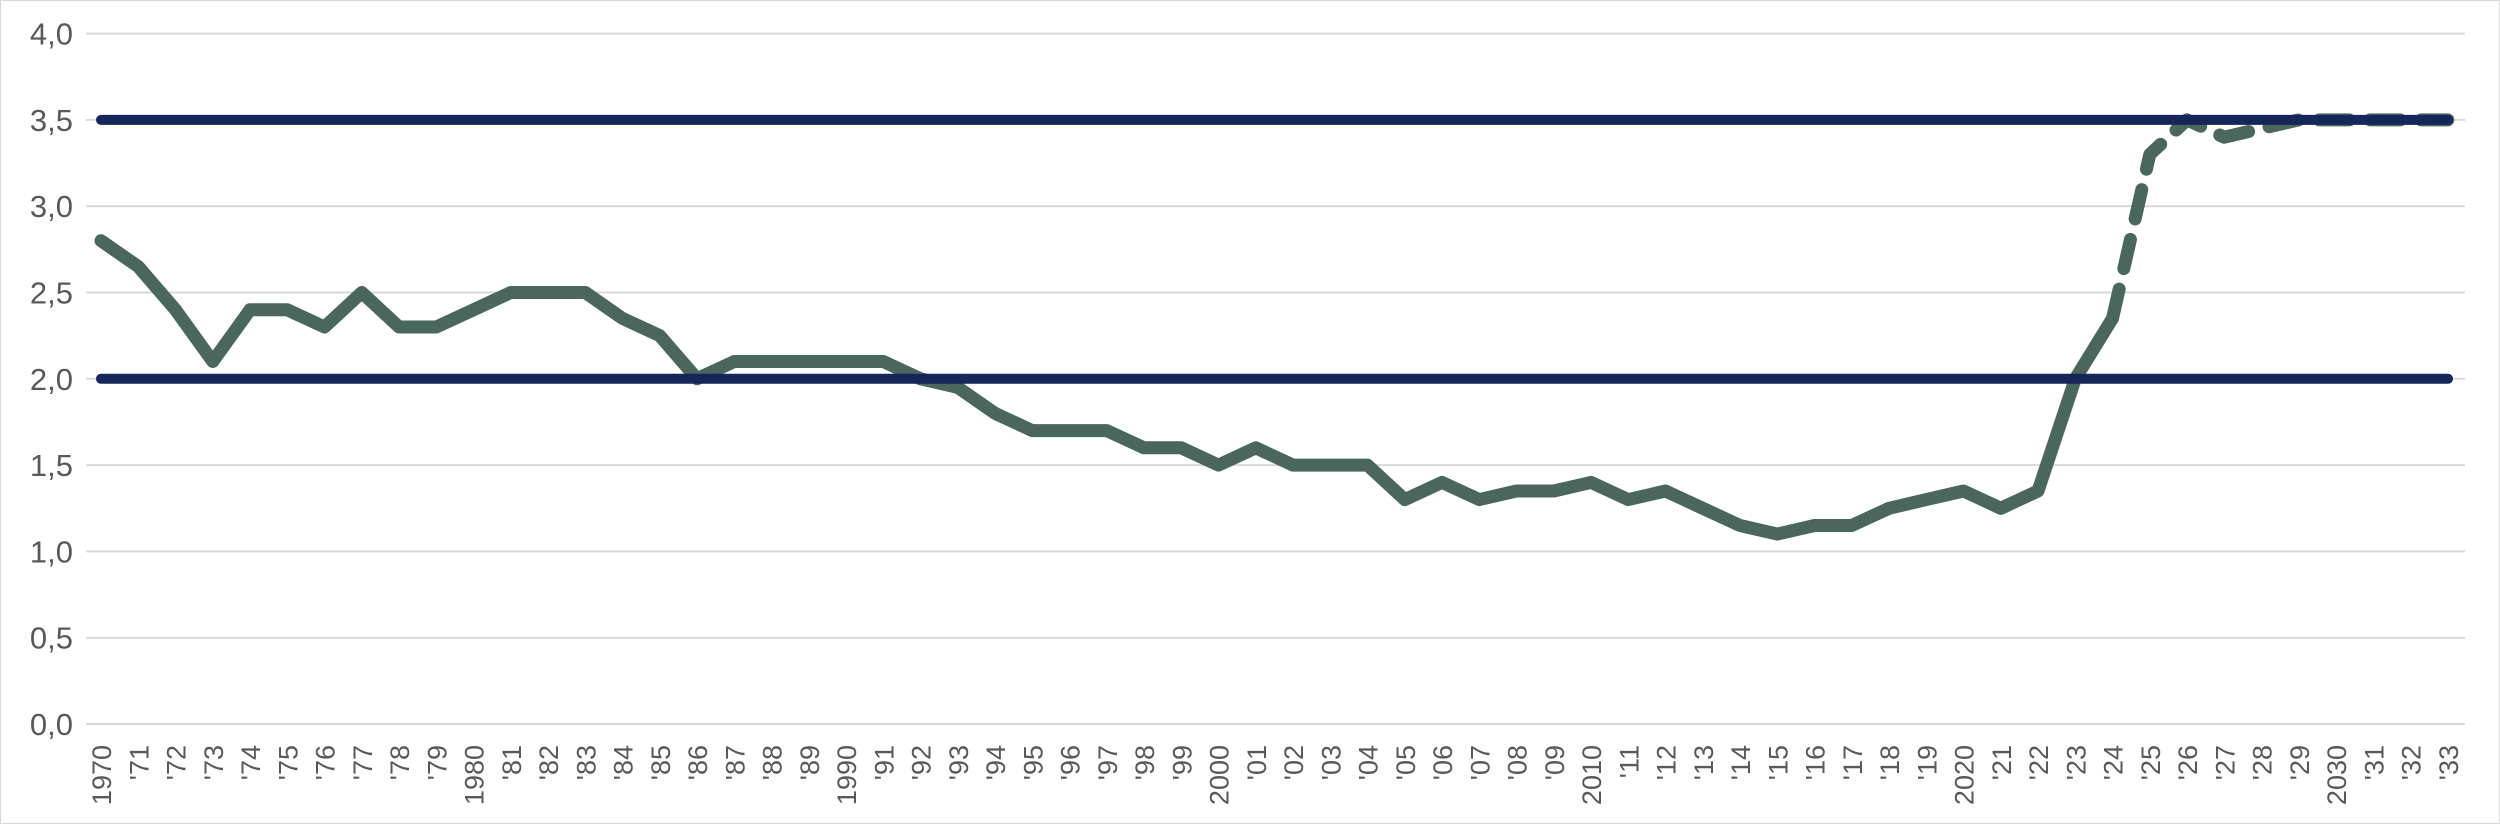  Describe the element at coordinates (1033, 762) in the screenshot. I see `x-tick-label: '95` at that location.